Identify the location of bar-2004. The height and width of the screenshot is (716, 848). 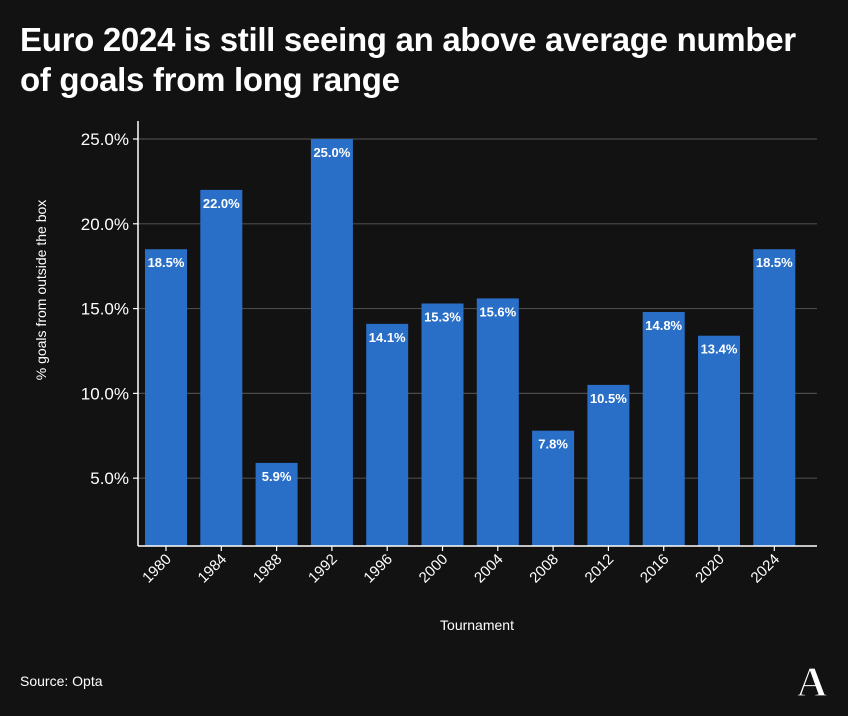
(497, 422).